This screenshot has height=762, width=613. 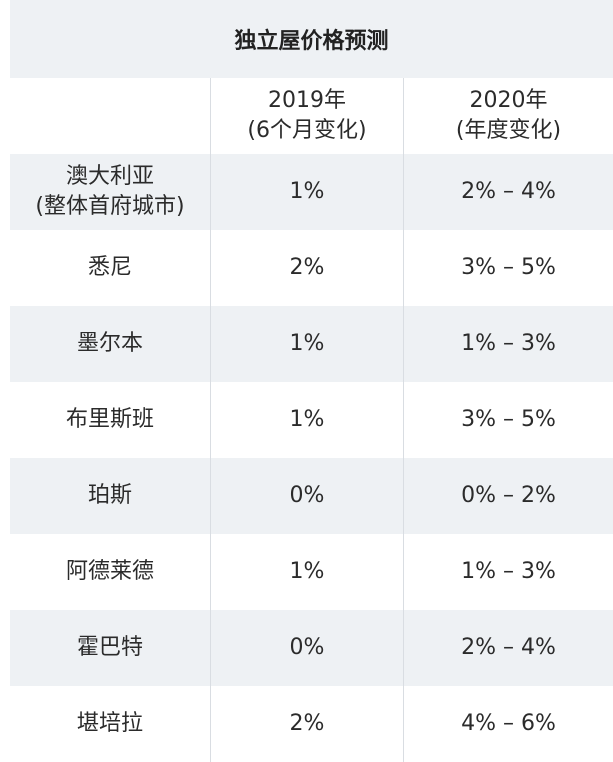 I want to click on city-name: 霍巴特, so click(x=109, y=647).